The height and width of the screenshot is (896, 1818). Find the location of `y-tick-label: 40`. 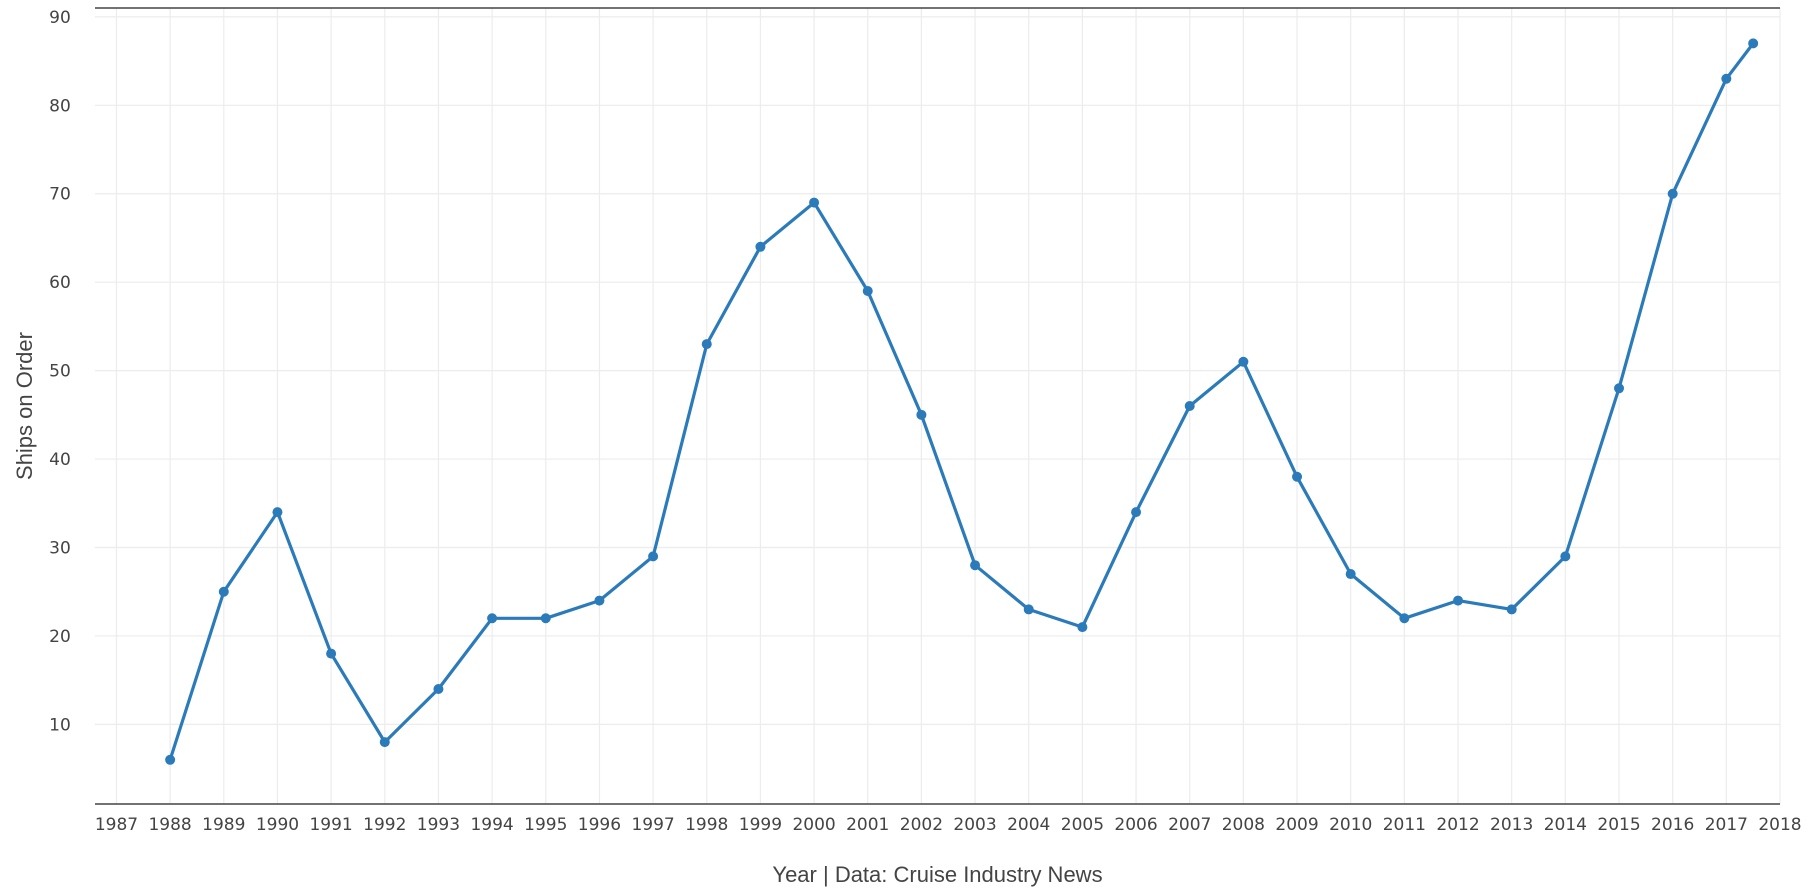

y-tick-label: 40 is located at coordinates (60, 460).